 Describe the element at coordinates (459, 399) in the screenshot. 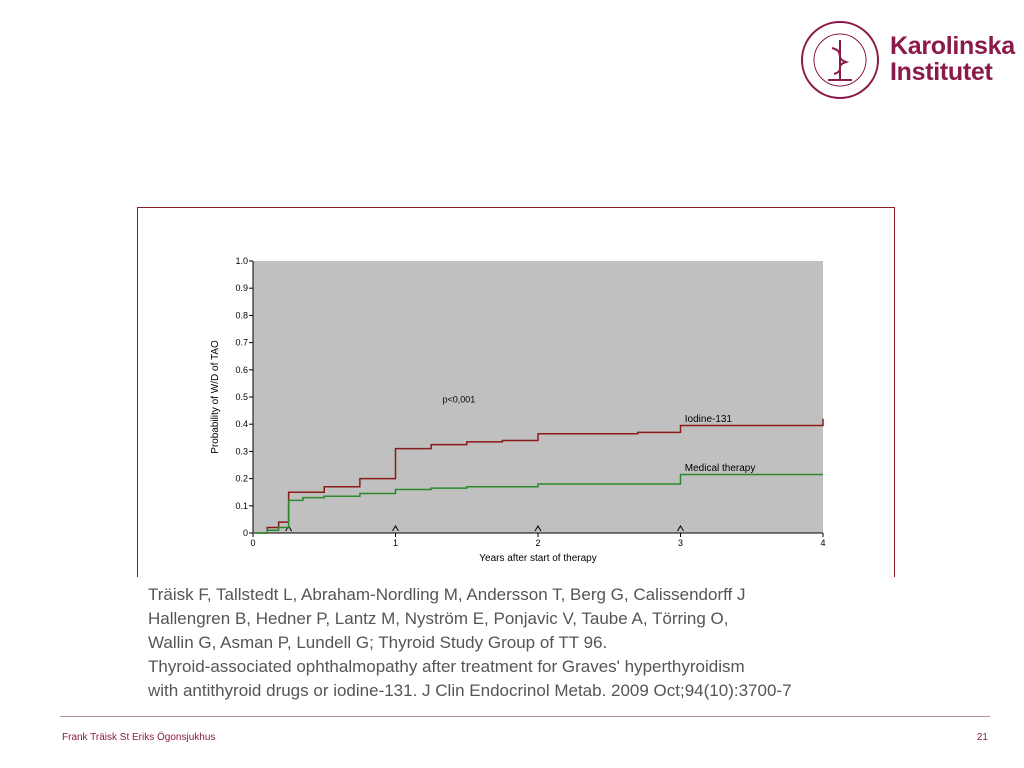

I see `p-value-annotation: p<0,001` at that location.